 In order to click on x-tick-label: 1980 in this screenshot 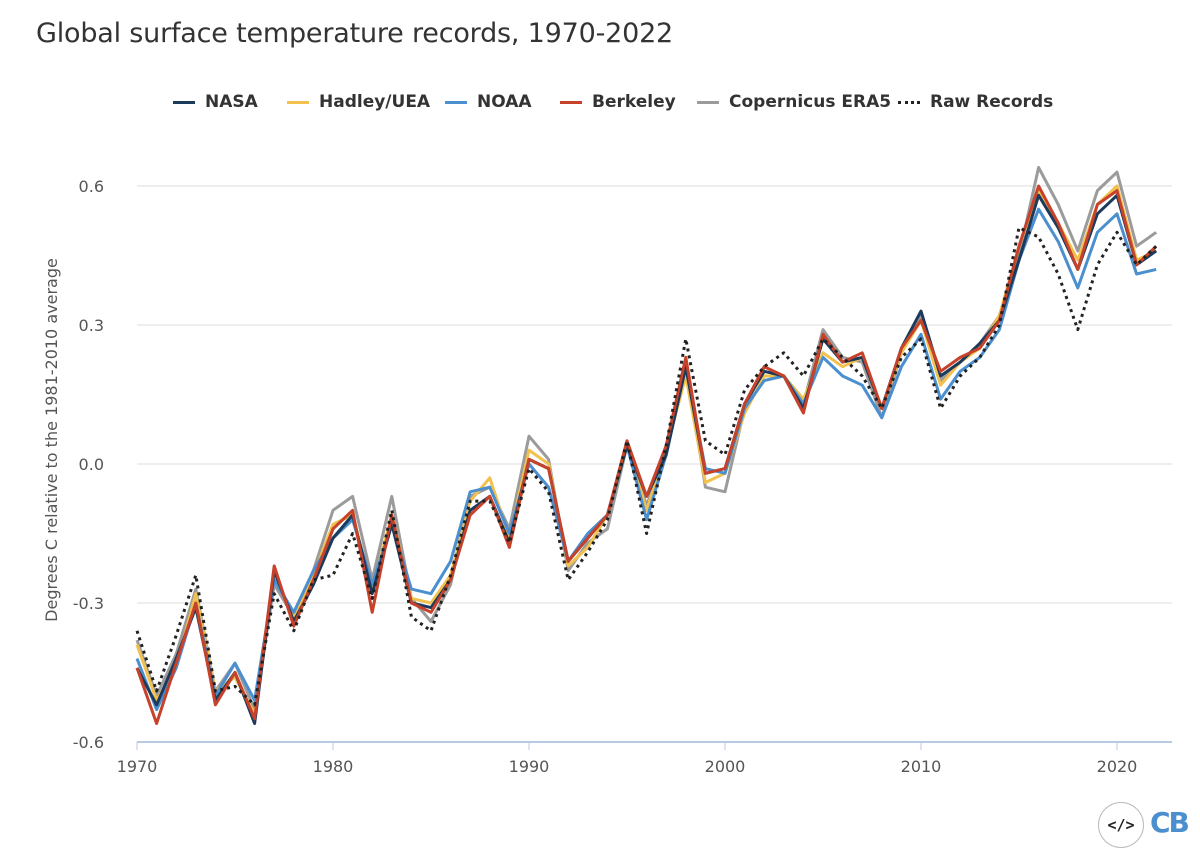, I will do `click(333, 766)`.